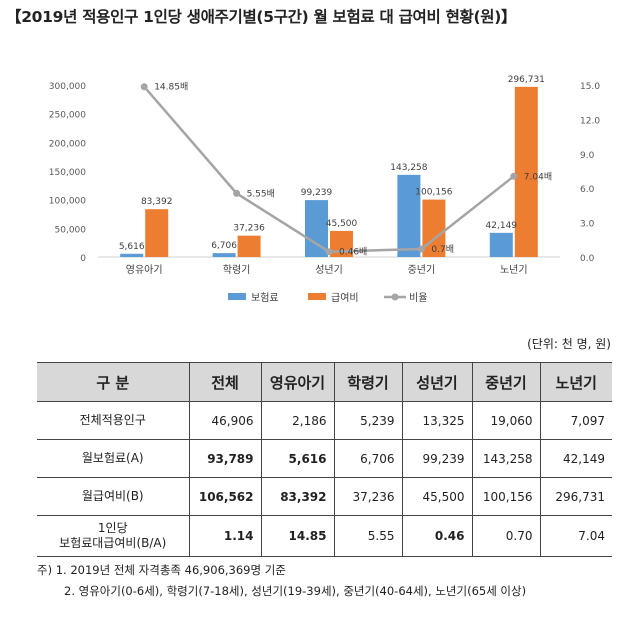  I want to click on data-label-급여비: 100,156, so click(433, 193).